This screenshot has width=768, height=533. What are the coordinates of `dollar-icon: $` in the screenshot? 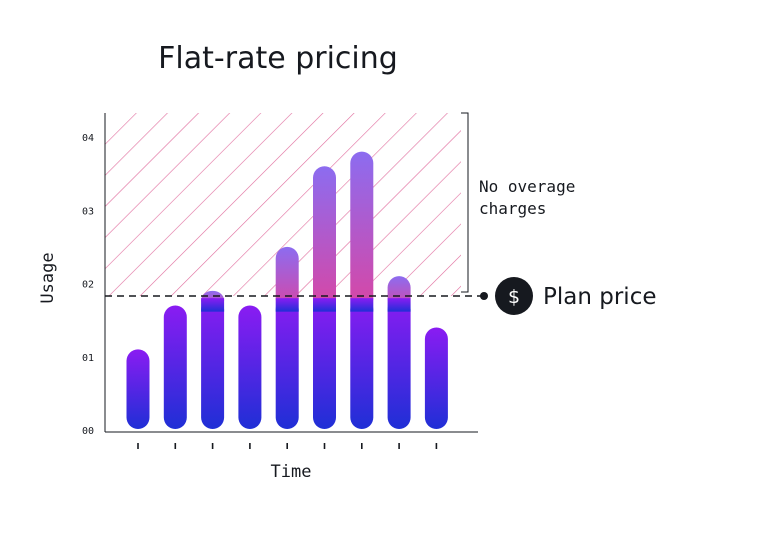 It's located at (514, 296).